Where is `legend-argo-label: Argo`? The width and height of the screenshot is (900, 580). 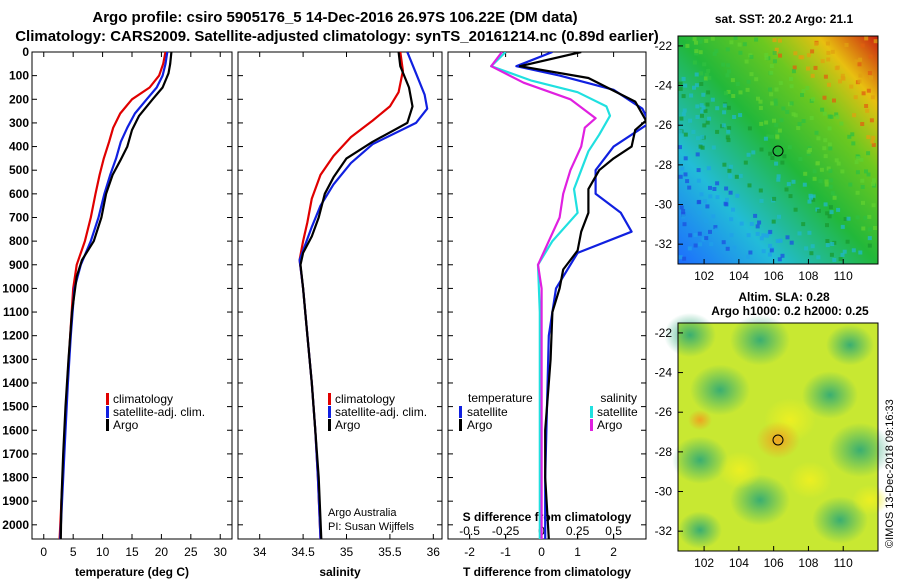
legend-argo-label: Argo is located at coordinates (126, 425).